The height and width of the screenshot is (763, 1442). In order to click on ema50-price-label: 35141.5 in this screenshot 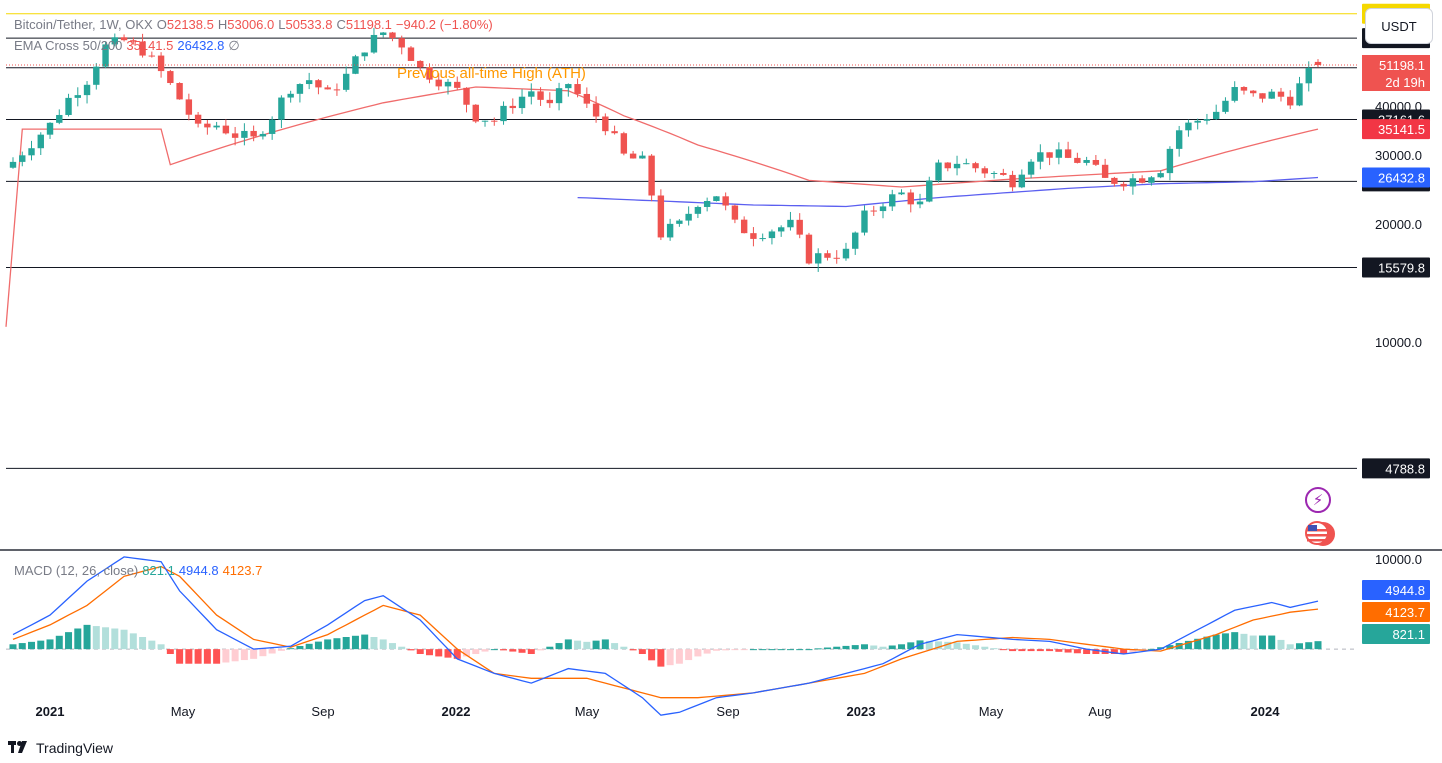, I will do `click(1396, 129)`.